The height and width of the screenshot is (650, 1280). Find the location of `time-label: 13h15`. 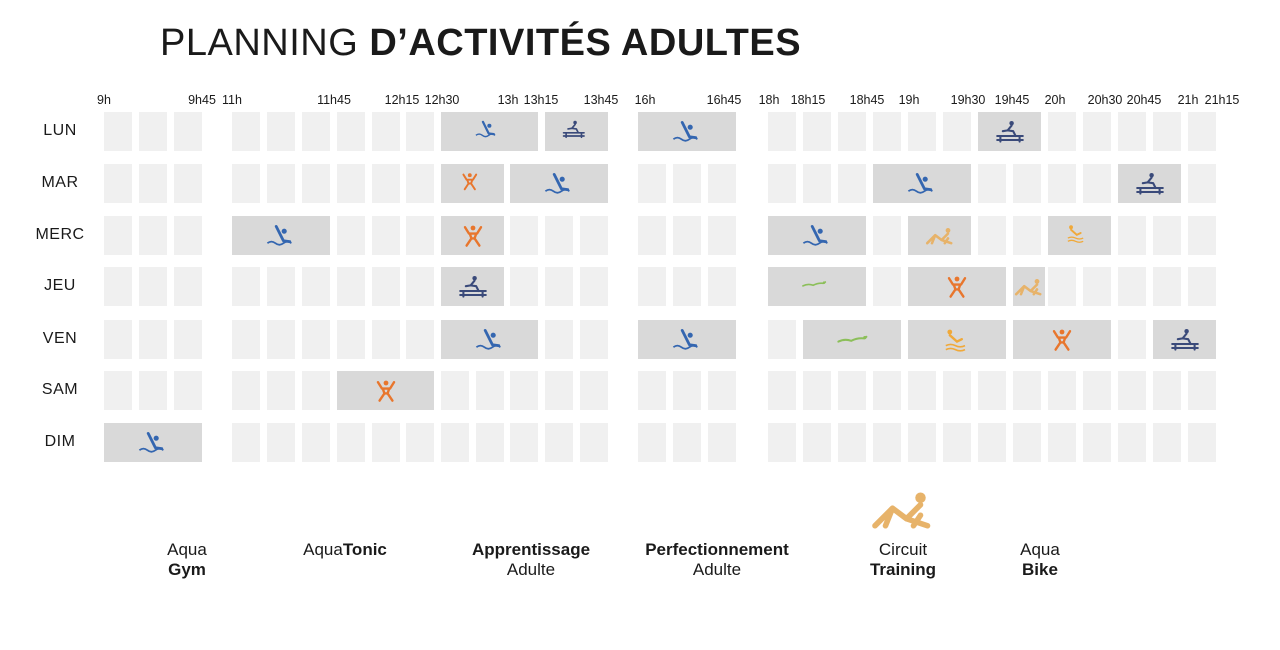

time-label: 13h15 is located at coordinates (541, 100).